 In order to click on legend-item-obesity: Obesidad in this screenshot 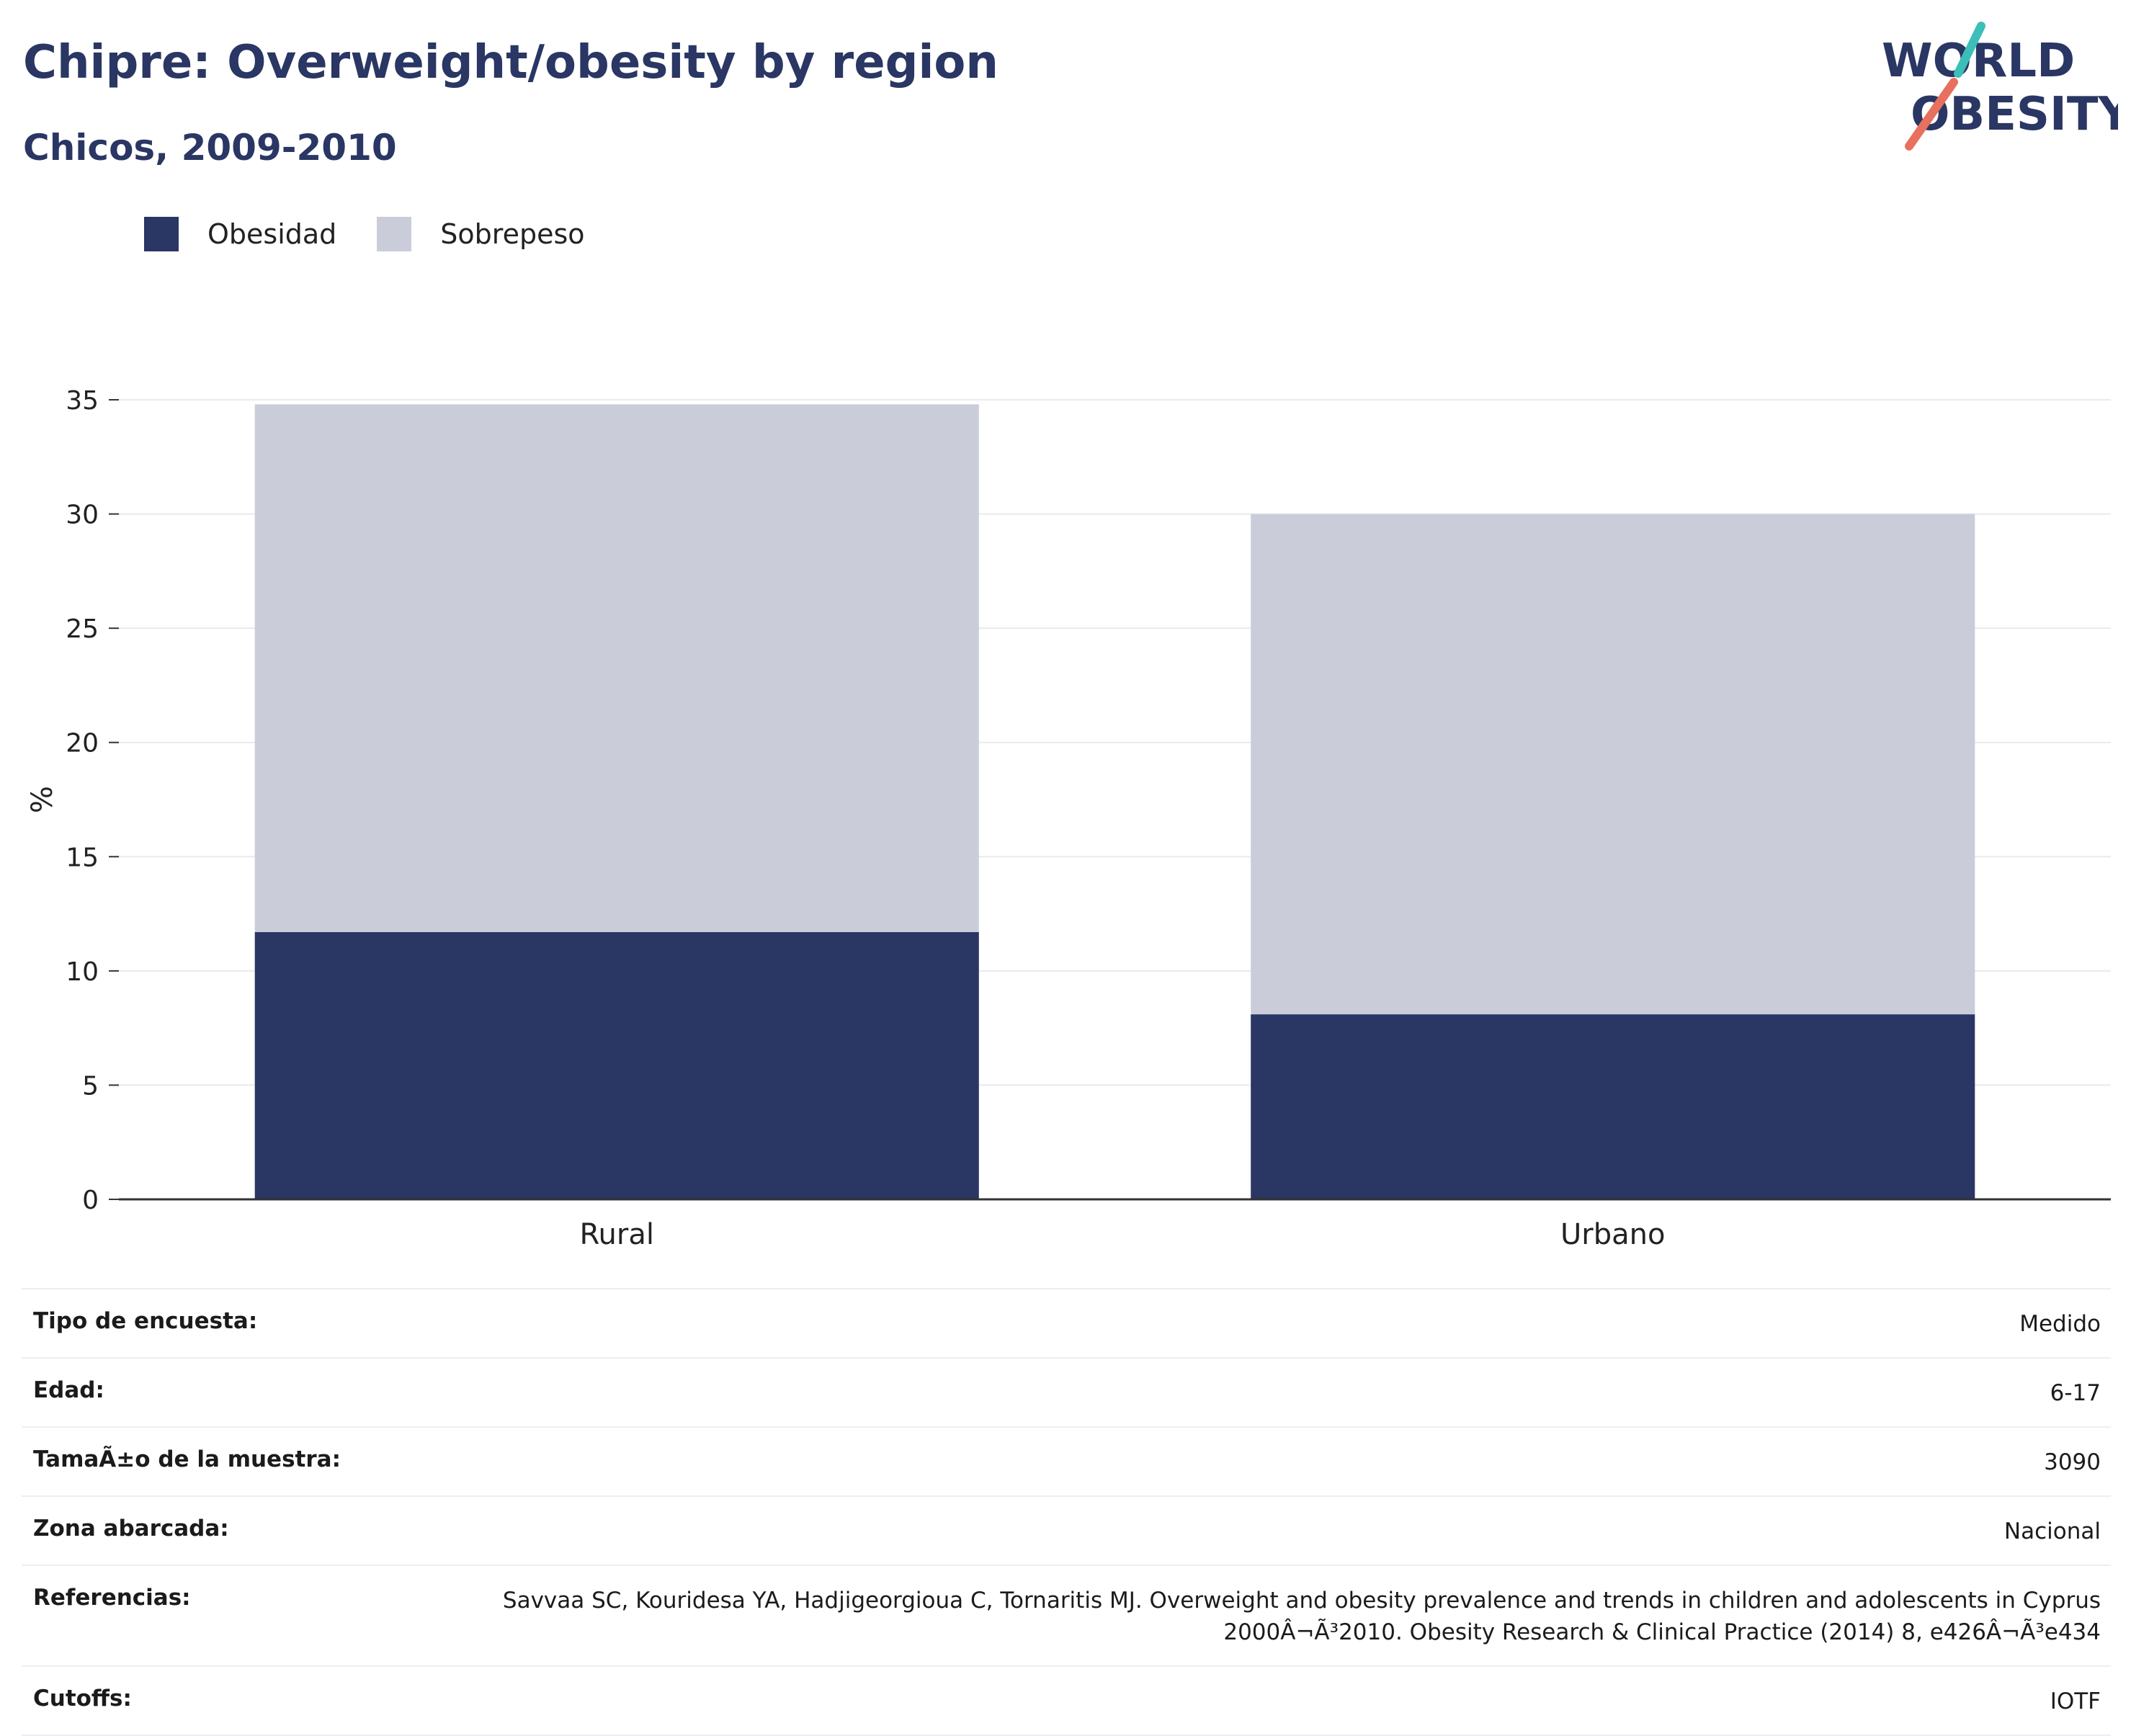, I will do `click(240, 234)`.